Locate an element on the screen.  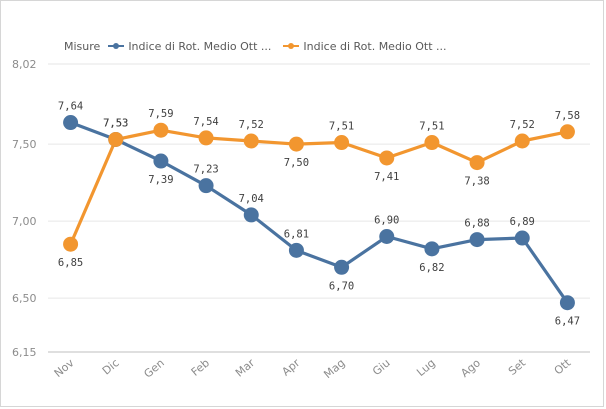
x-tick-label: Lug is located at coordinates (426, 367).